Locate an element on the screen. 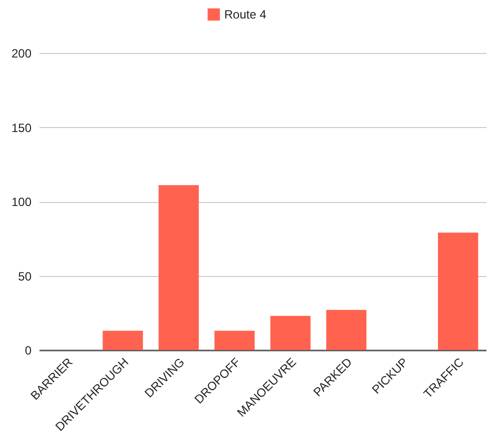 Image resolution: width=492 pixels, height=439 pixels. y-tick-label: 0 is located at coordinates (28, 351).